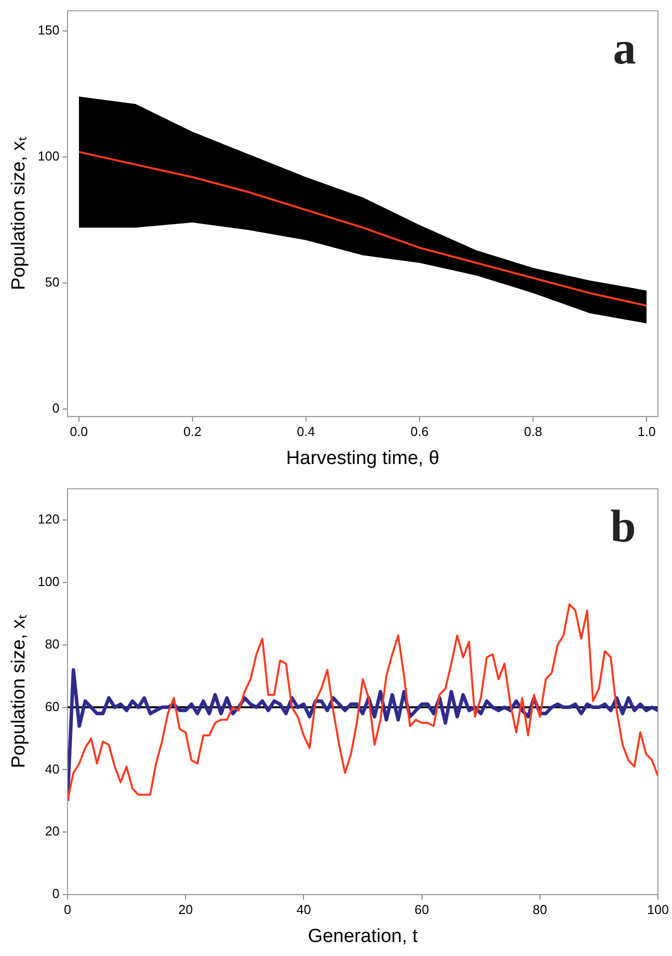 The height and width of the screenshot is (956, 672). What do you see at coordinates (658, 909) in the screenshot?
I see `x-tick-label: 100` at bounding box center [658, 909].